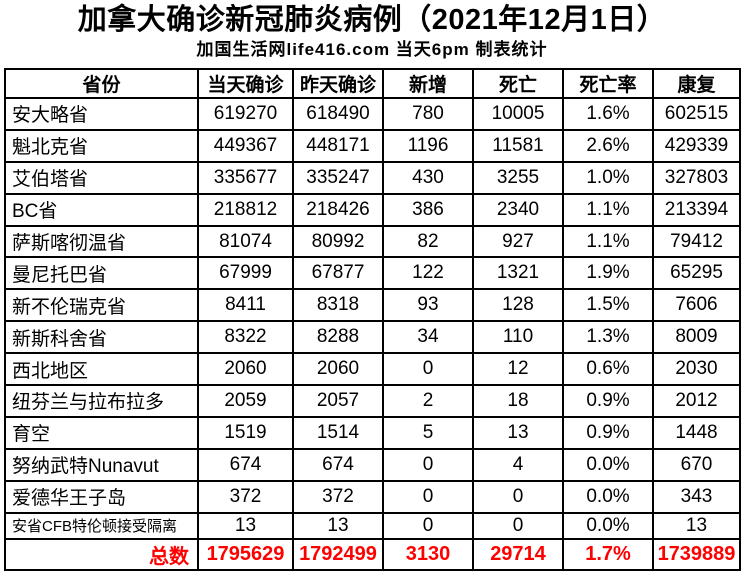 The height and width of the screenshot is (580, 744). Describe the element at coordinates (101, 554) in the screenshot. I see `total-label: 总数` at that location.